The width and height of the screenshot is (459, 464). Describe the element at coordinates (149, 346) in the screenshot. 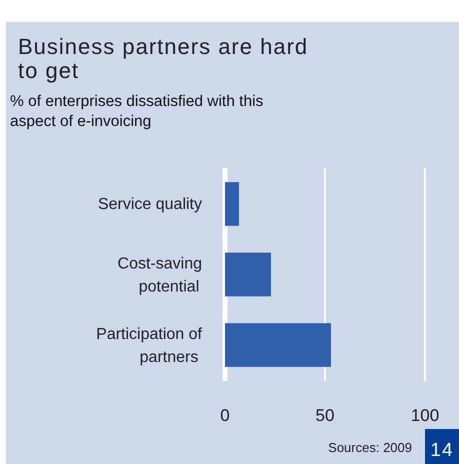

I see `y-tick-label: Participation of partners` at that location.